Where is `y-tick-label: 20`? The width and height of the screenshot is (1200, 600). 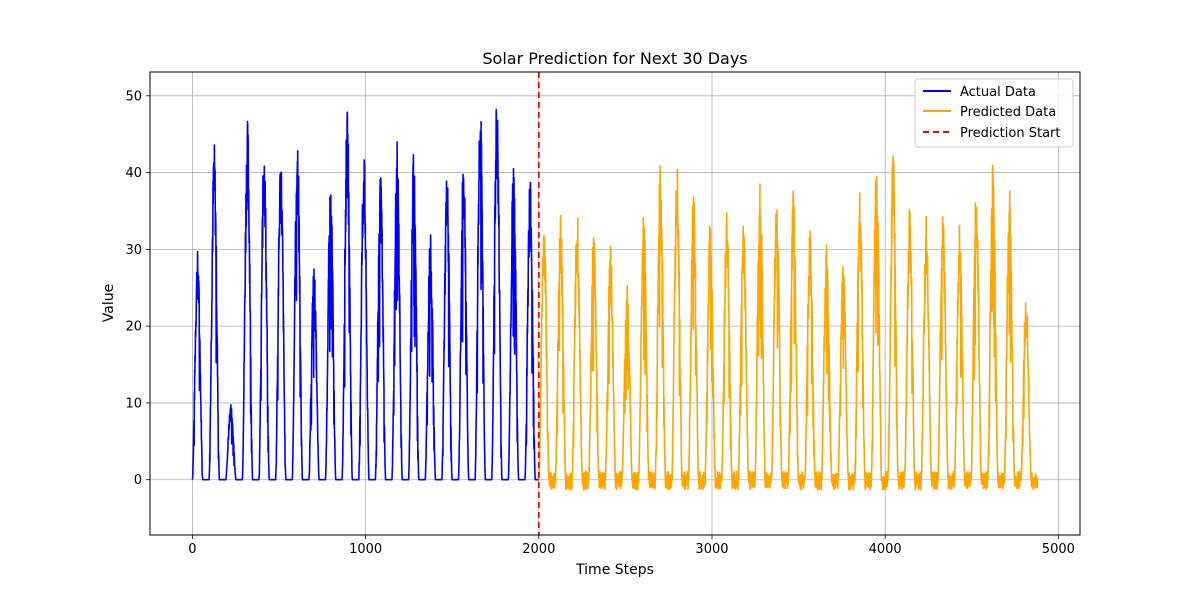 y-tick-label: 20 is located at coordinates (133, 327).